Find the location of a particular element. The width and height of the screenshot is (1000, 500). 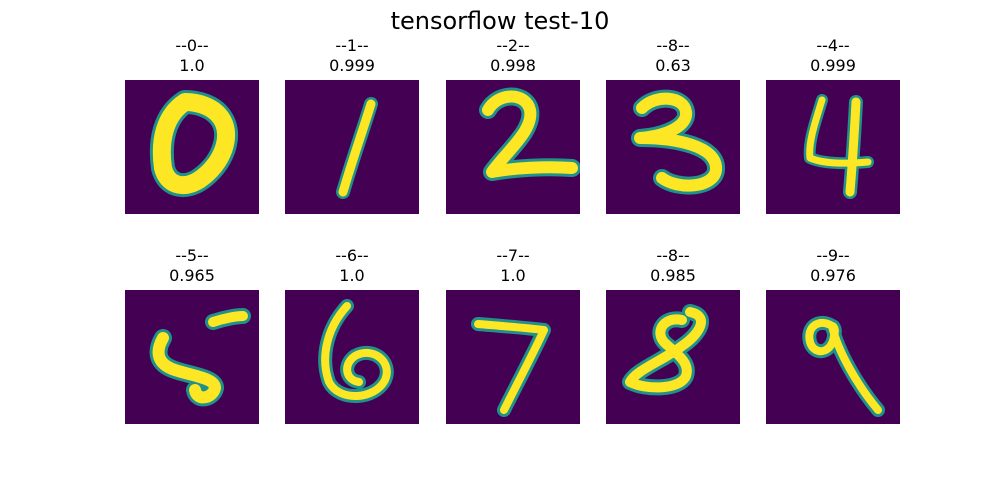

panel-title: --6-- 1.0 is located at coordinates (352, 266).